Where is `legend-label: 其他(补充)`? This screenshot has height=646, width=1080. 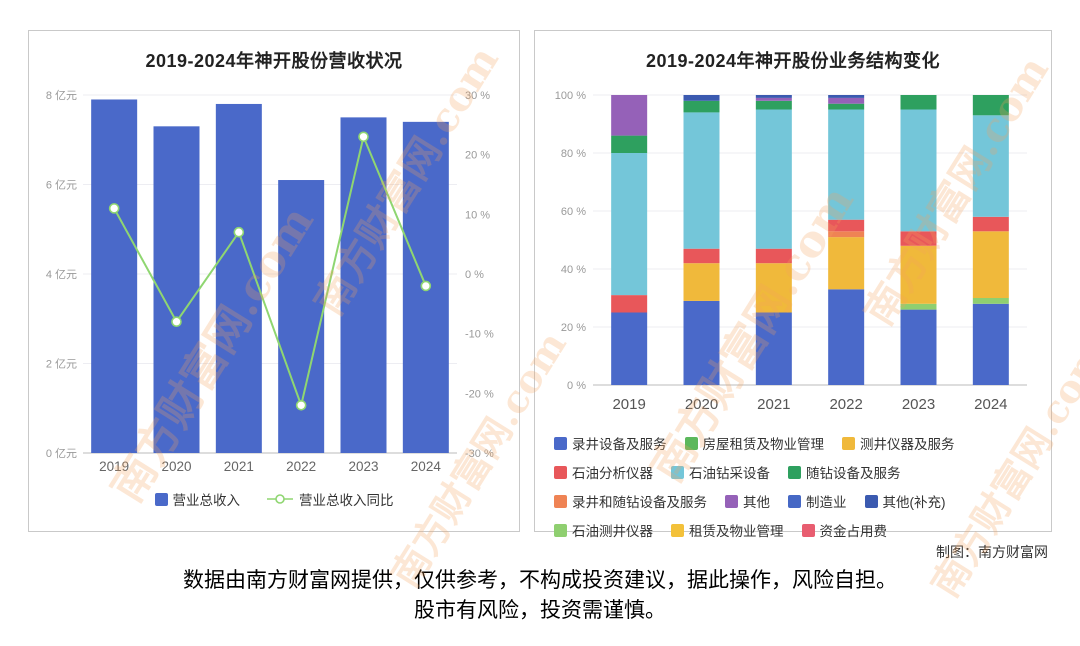 legend-label: 其他(补充) is located at coordinates (914, 502).